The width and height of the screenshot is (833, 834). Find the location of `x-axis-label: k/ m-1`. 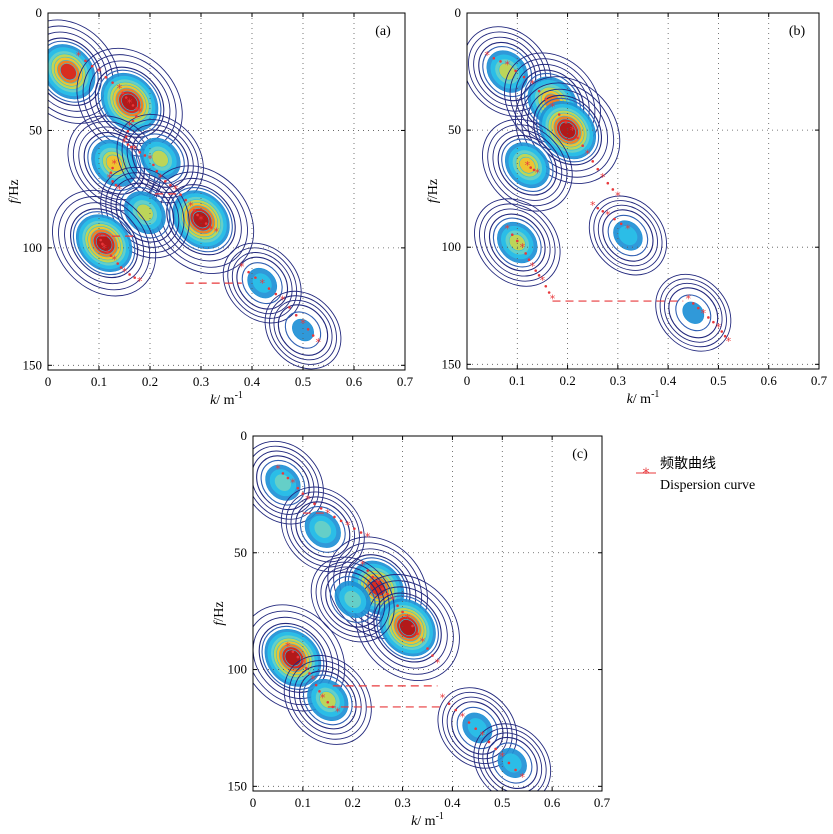

x-axis-label: k/ m-1 is located at coordinates (226, 399).